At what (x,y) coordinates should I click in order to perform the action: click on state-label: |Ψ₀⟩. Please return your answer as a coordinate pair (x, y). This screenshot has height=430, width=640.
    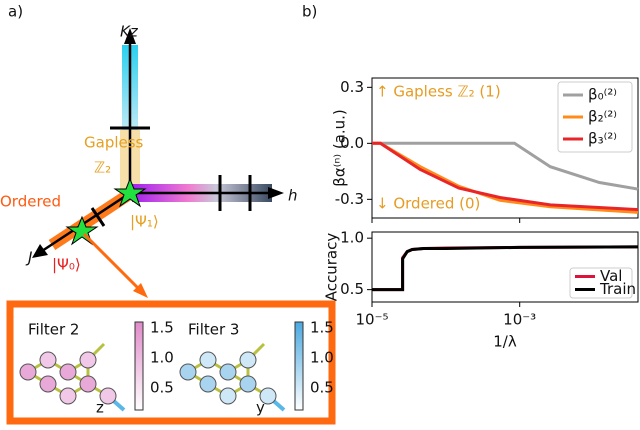
    Looking at the image, I should click on (66, 265).